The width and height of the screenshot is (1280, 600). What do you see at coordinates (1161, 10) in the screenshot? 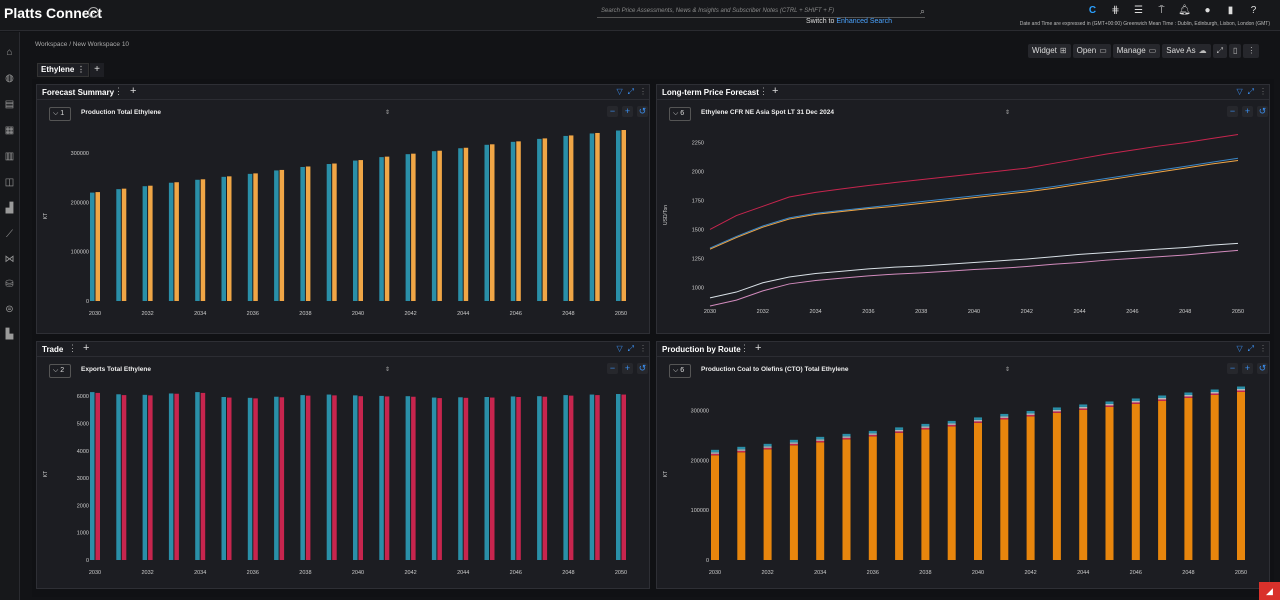
I see `signal-icon: ⍑` at bounding box center [1161, 10].